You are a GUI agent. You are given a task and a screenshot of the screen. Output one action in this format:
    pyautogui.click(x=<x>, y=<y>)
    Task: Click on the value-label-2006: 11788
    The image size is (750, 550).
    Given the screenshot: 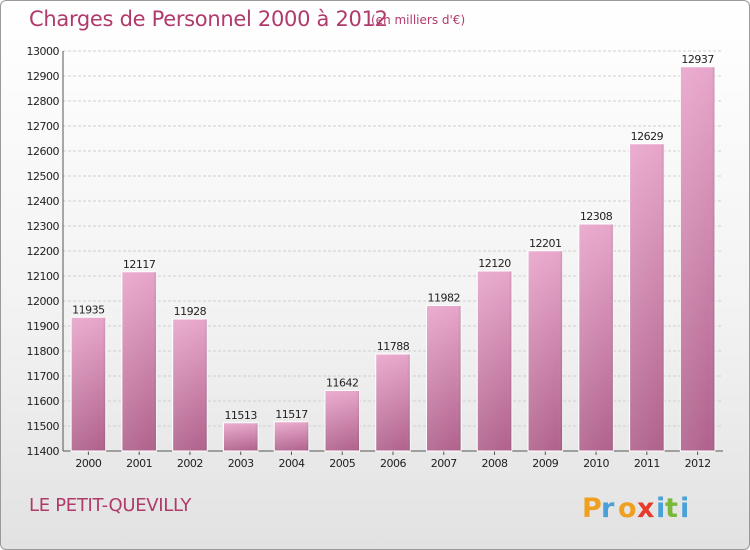 What is the action you would take?
    pyautogui.click(x=393, y=346)
    